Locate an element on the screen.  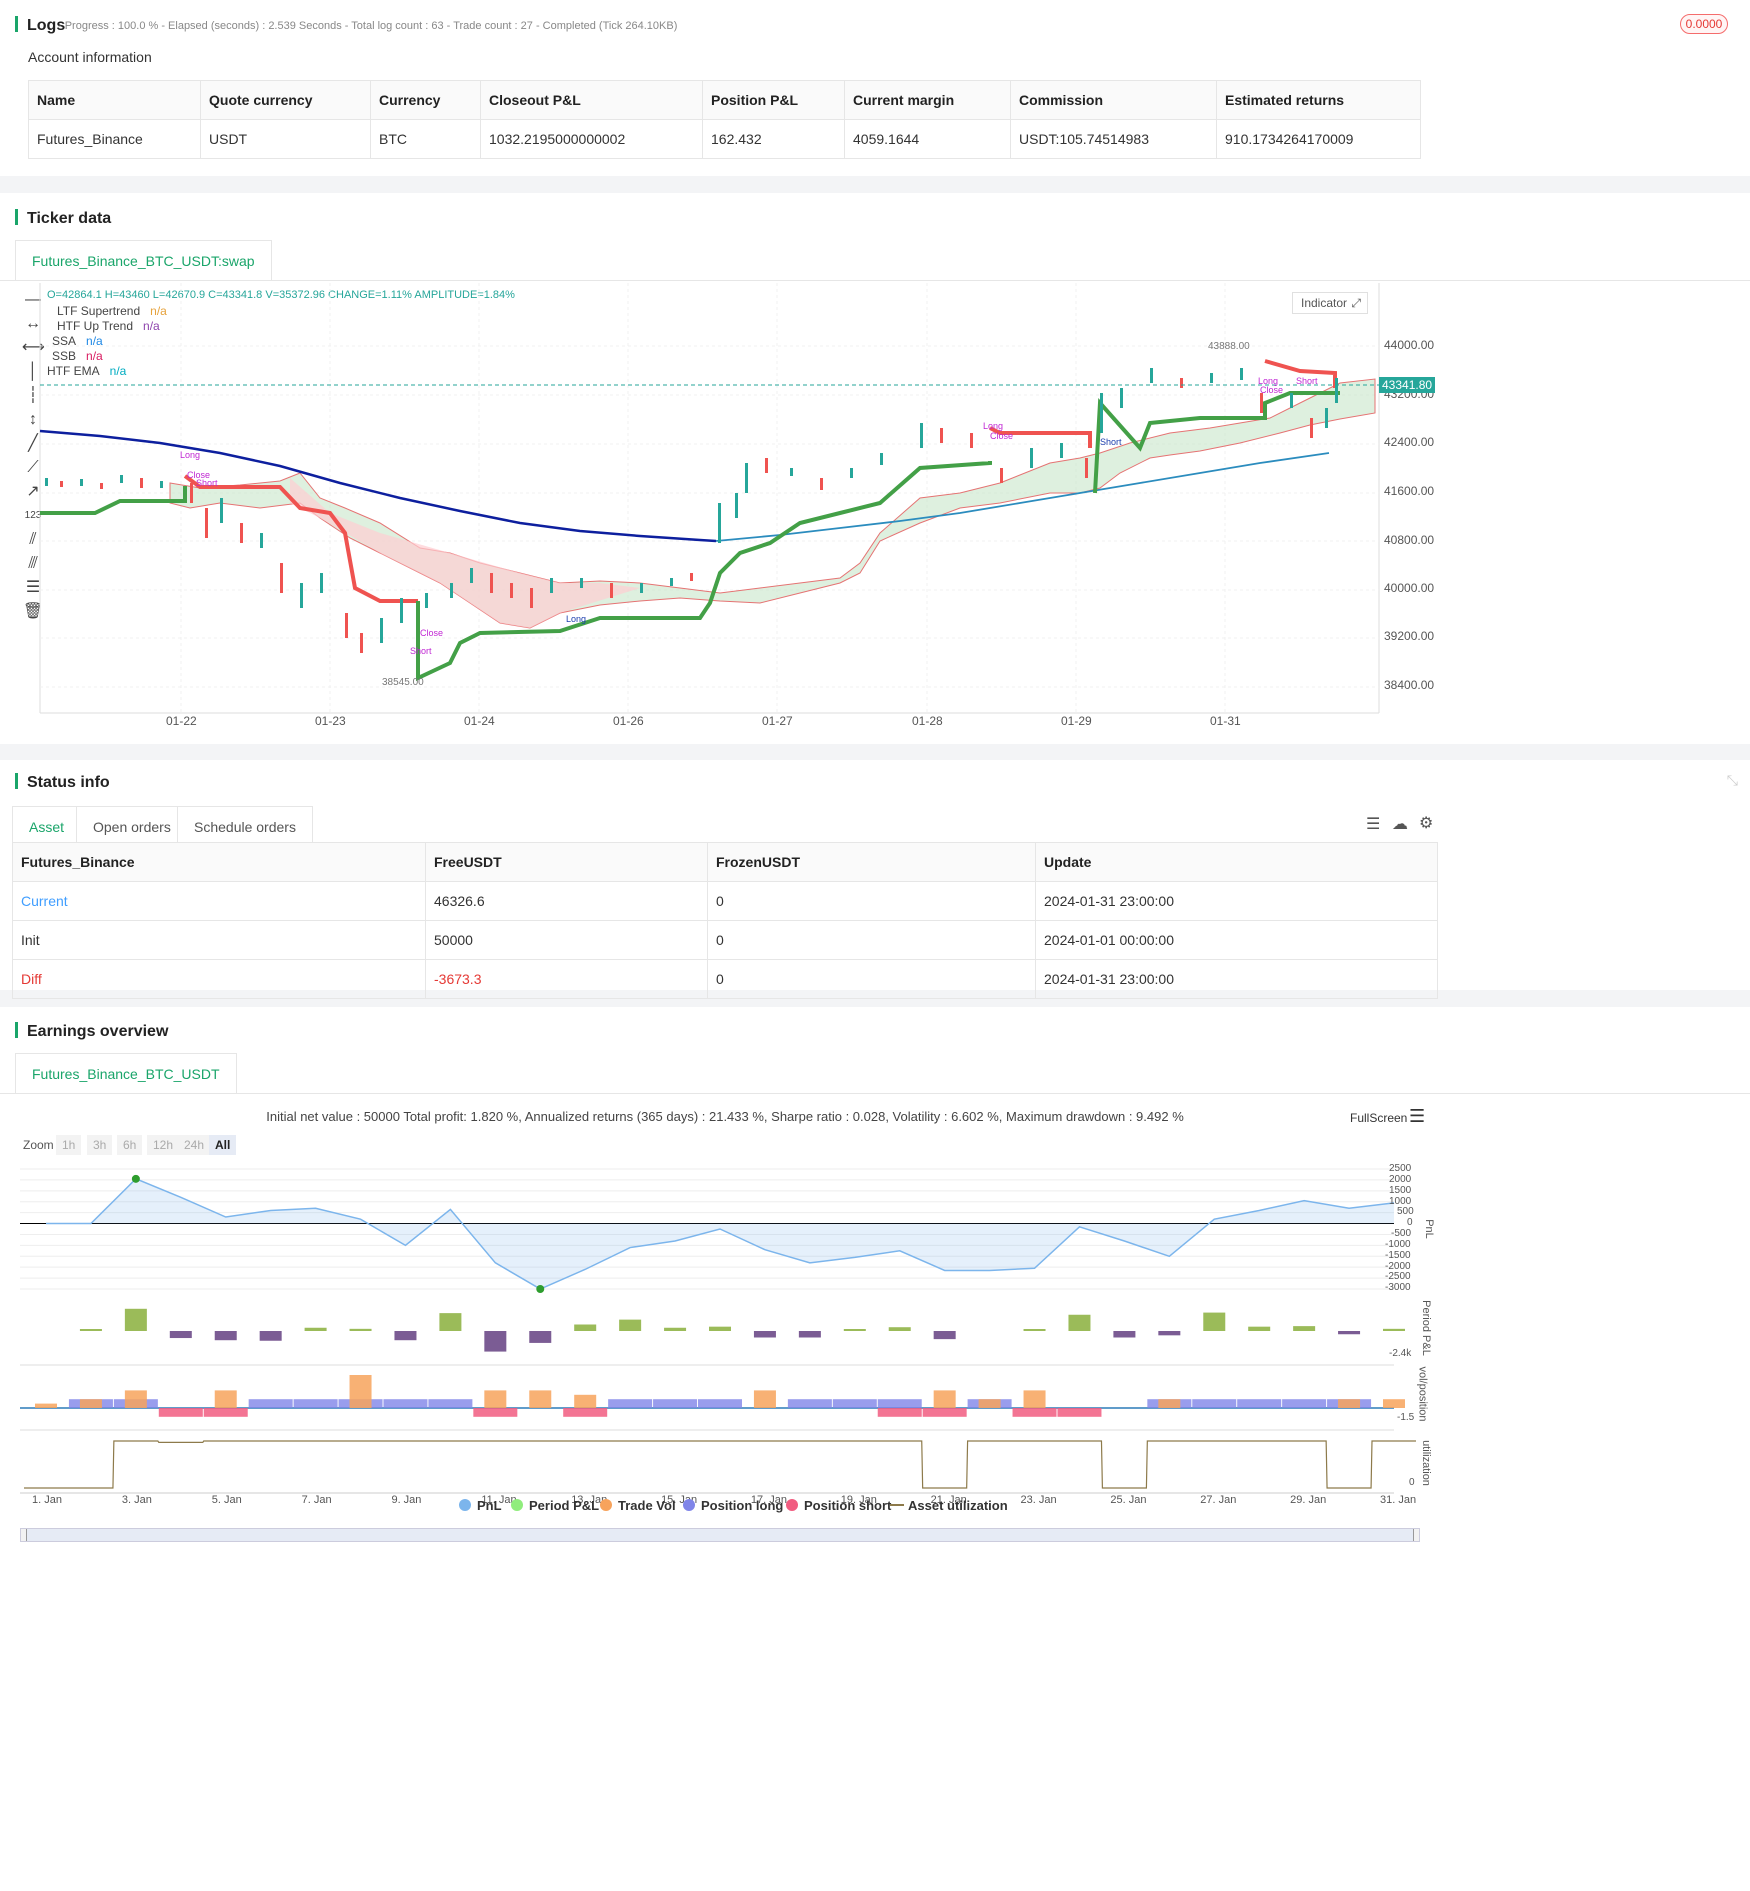
vertical-segment-icon: ┆ is located at coordinates (33, 395).